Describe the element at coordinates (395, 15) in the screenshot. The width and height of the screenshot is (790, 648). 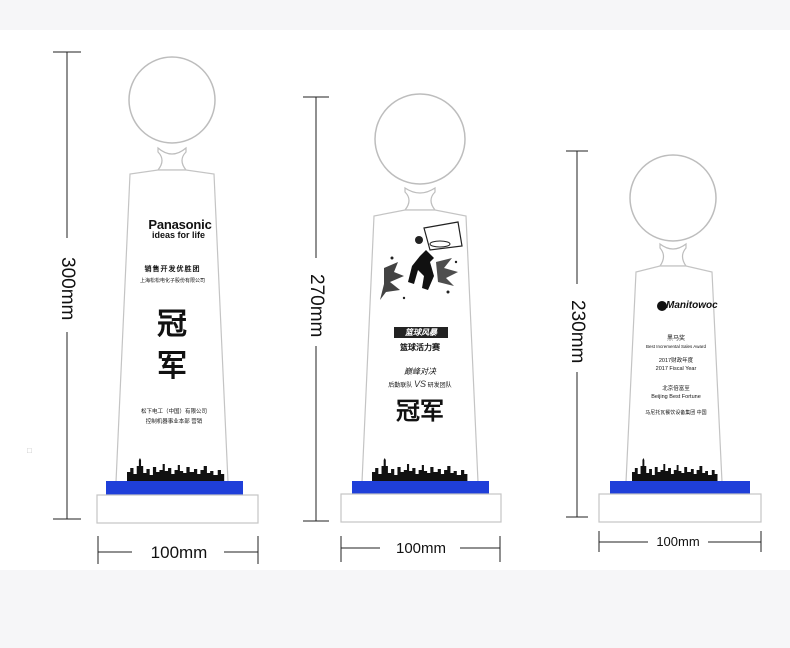
I see `top-background-band` at that location.